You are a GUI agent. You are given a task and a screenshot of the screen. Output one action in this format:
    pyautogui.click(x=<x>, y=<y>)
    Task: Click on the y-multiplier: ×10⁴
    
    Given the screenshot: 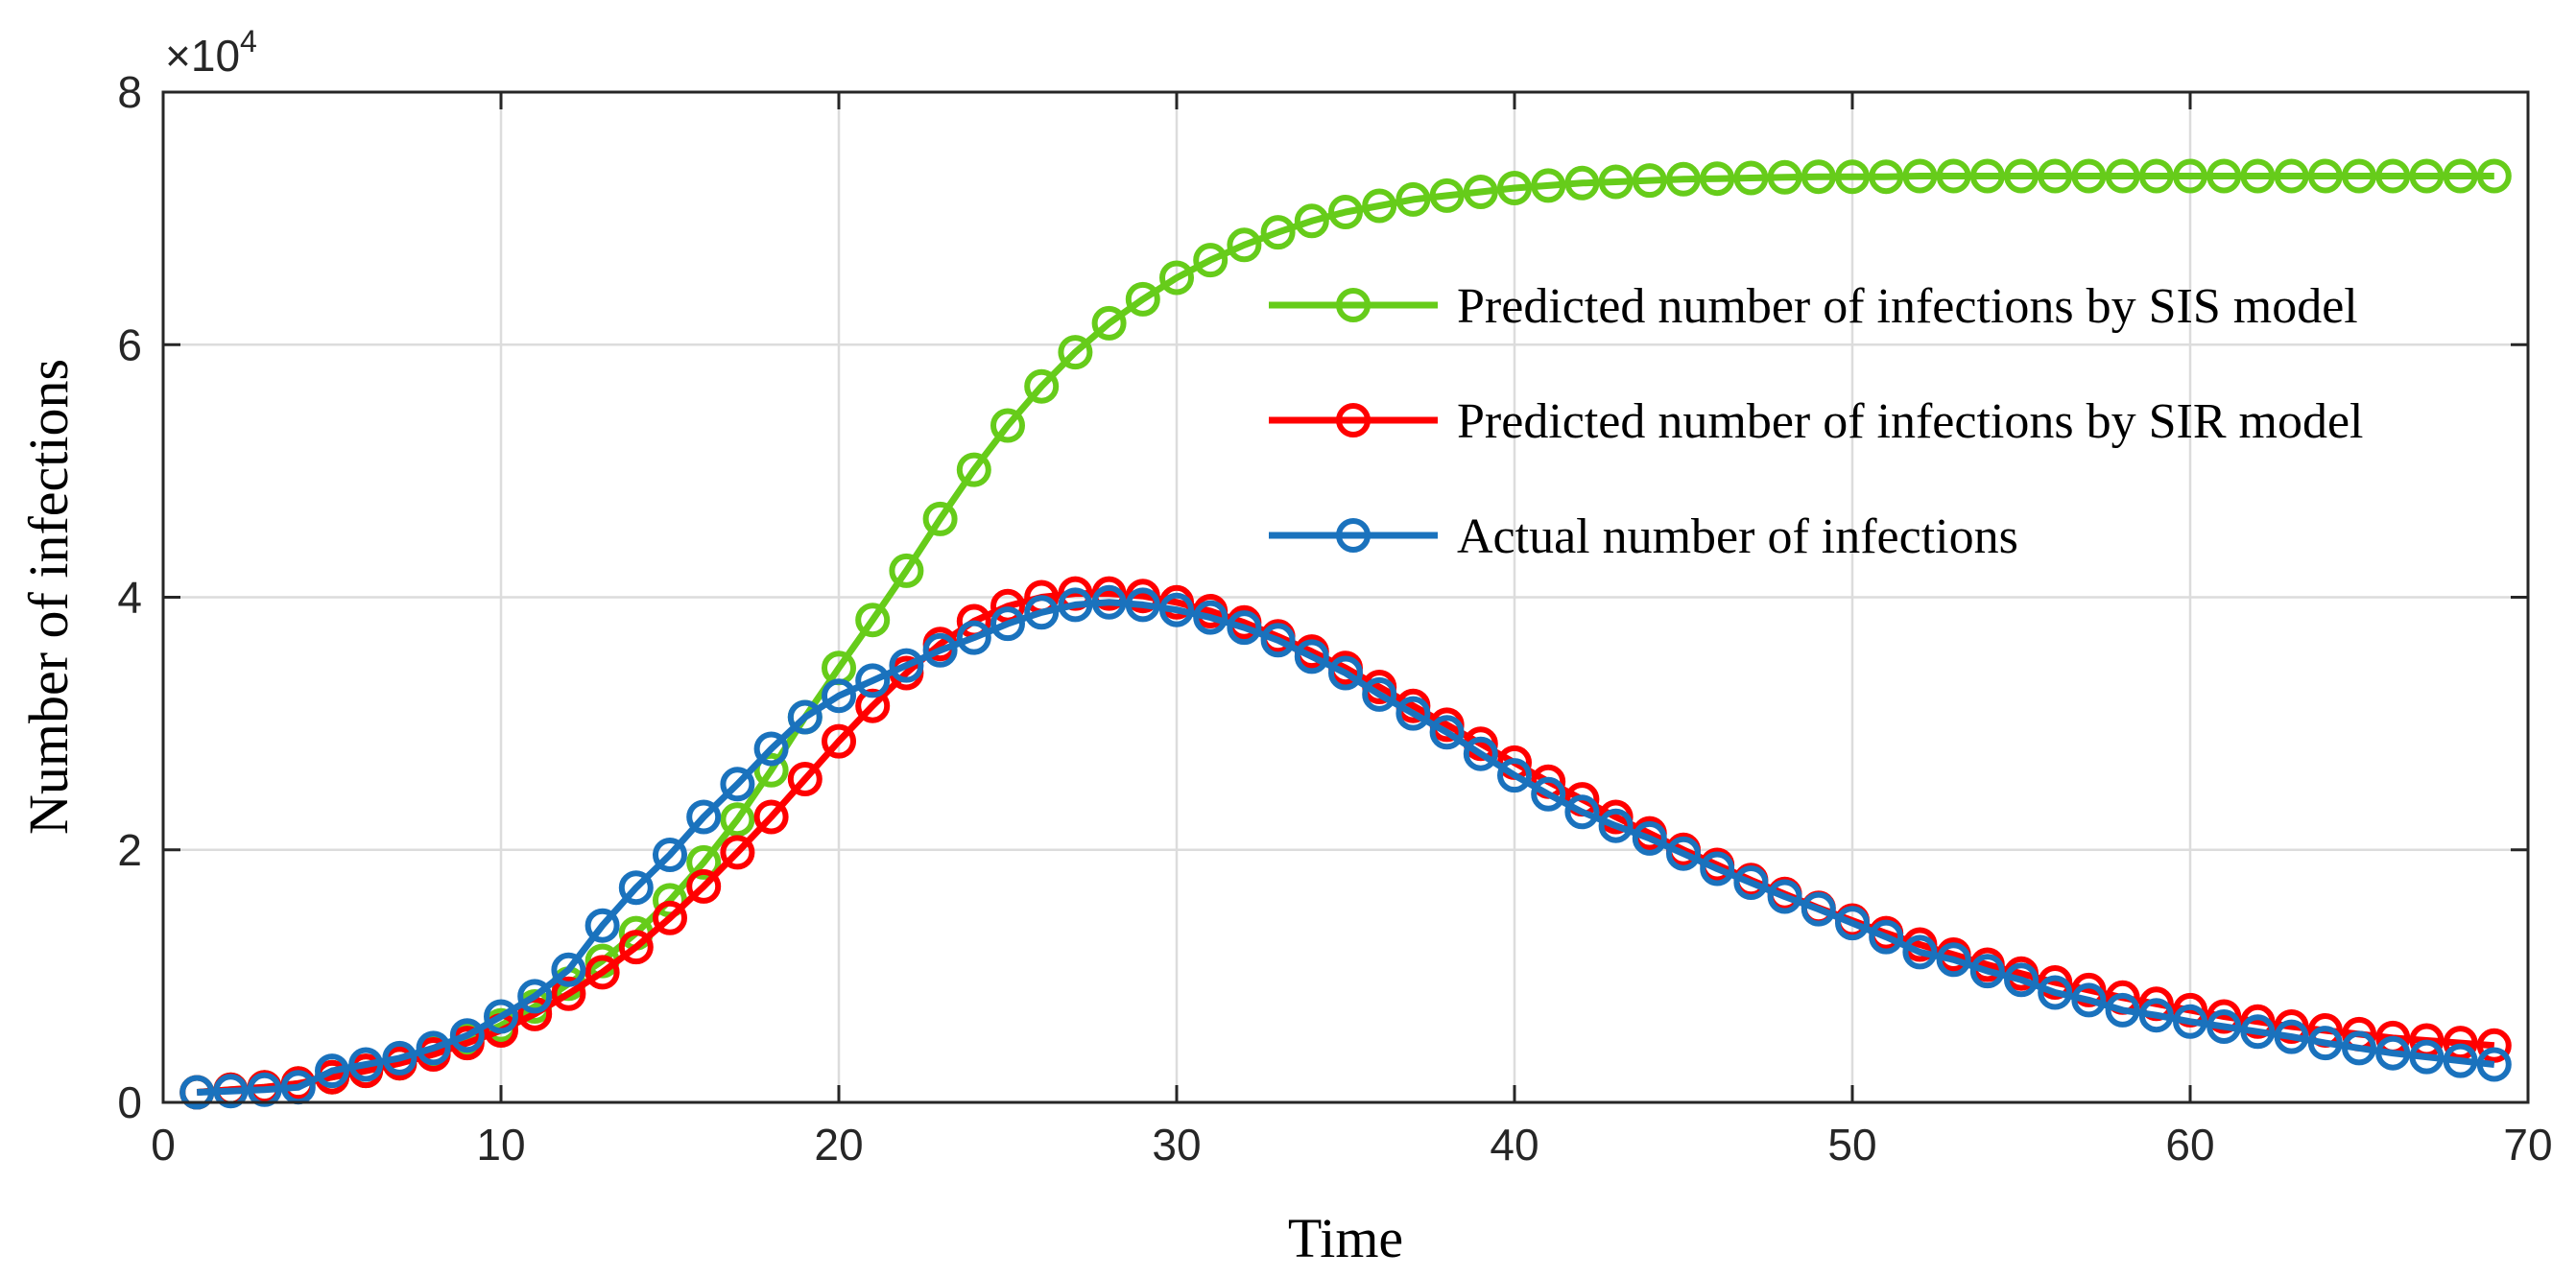 What is the action you would take?
    pyautogui.click(x=211, y=53)
    